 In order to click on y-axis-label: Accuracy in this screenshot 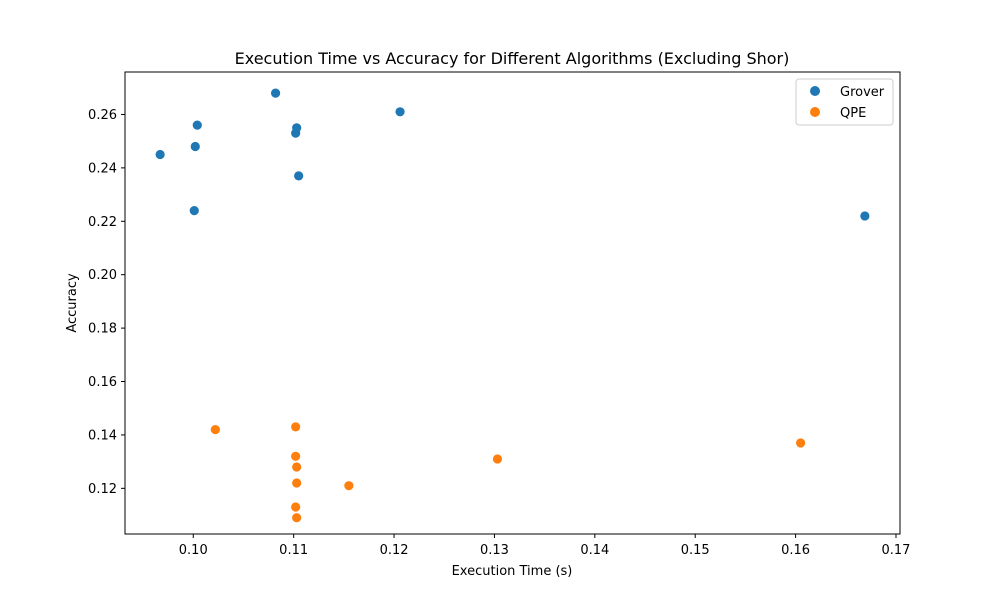, I will do `click(72, 303)`.